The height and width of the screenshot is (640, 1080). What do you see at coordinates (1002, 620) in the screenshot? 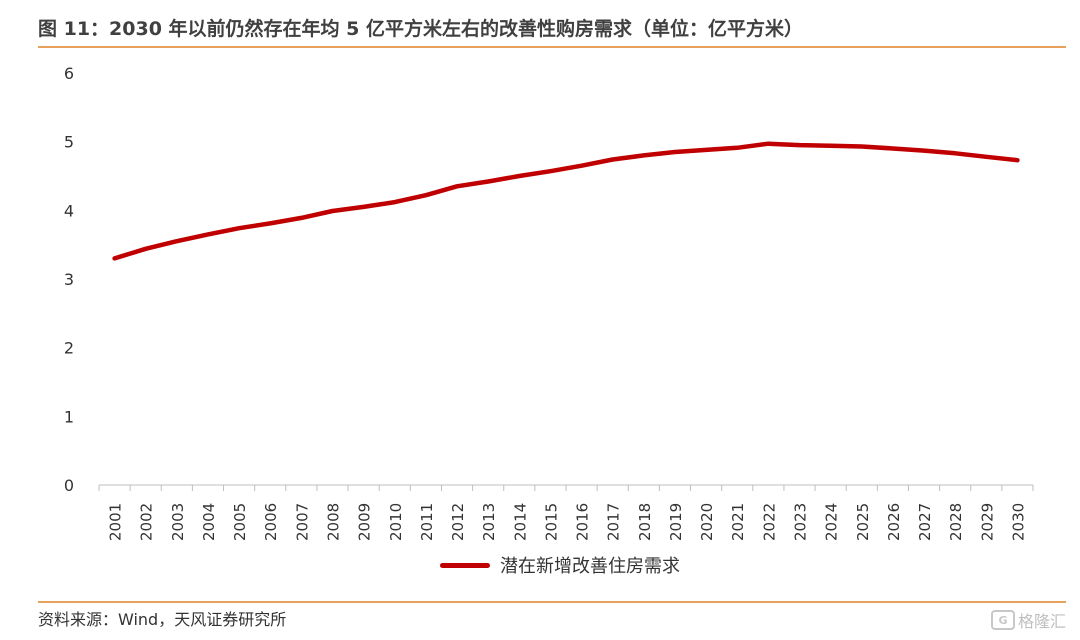
I see `watermark-logo-icon: G` at bounding box center [1002, 620].